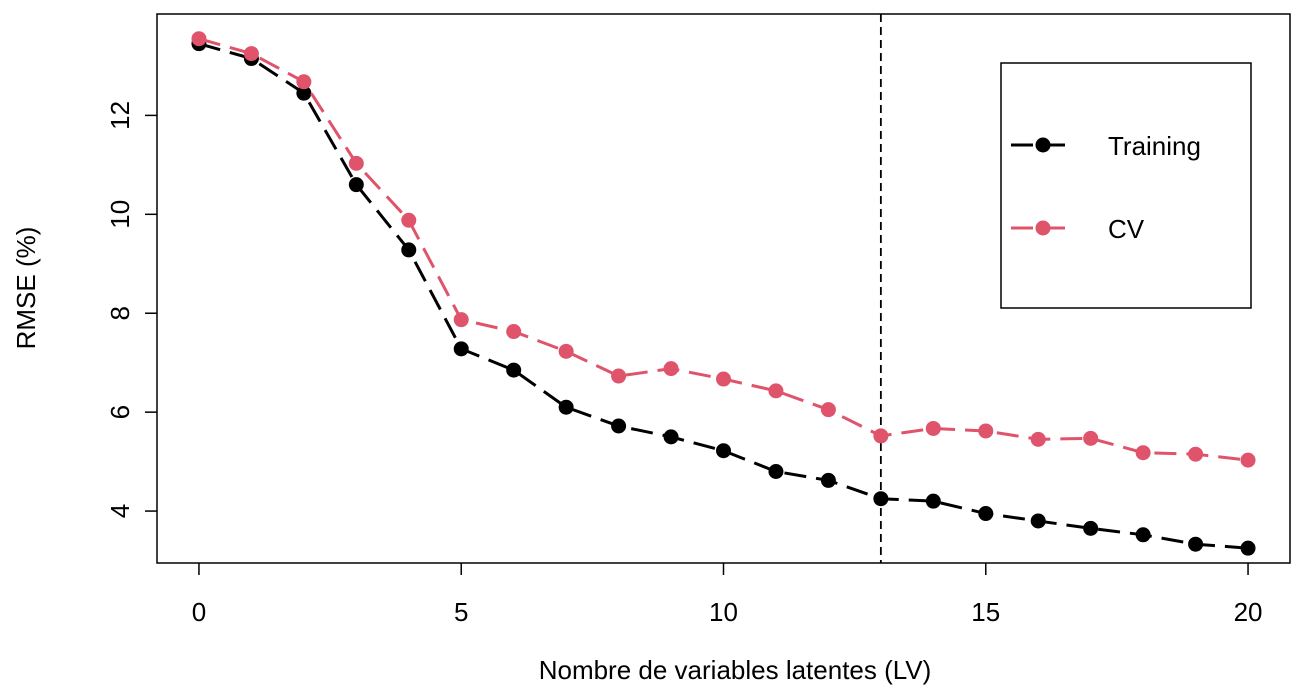 This screenshot has height=691, width=1300. I want to click on y-tick-label: 6, so click(120, 412).